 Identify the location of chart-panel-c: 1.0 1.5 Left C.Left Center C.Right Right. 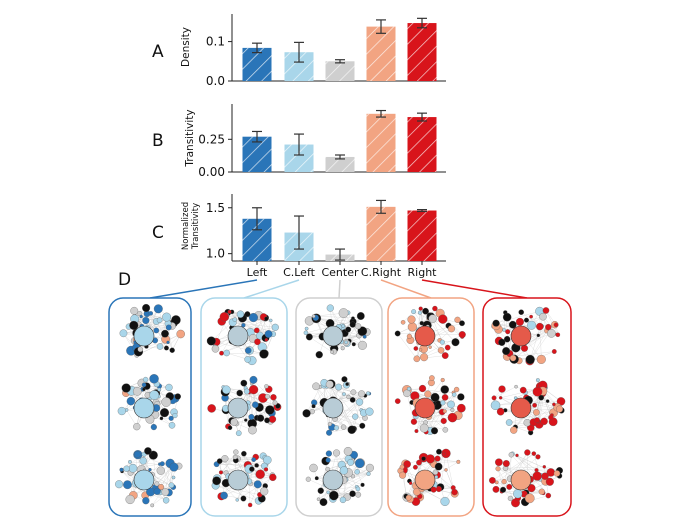
(326, 236).